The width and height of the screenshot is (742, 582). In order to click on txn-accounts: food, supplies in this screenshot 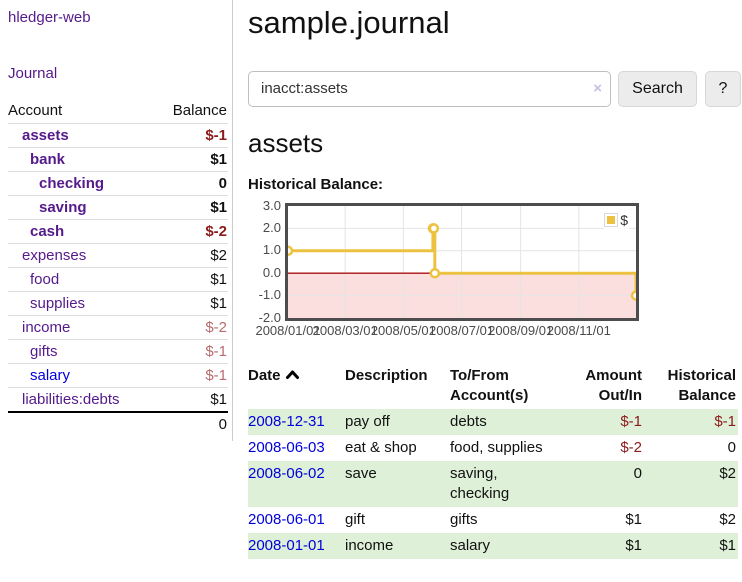, I will do `click(496, 447)`.